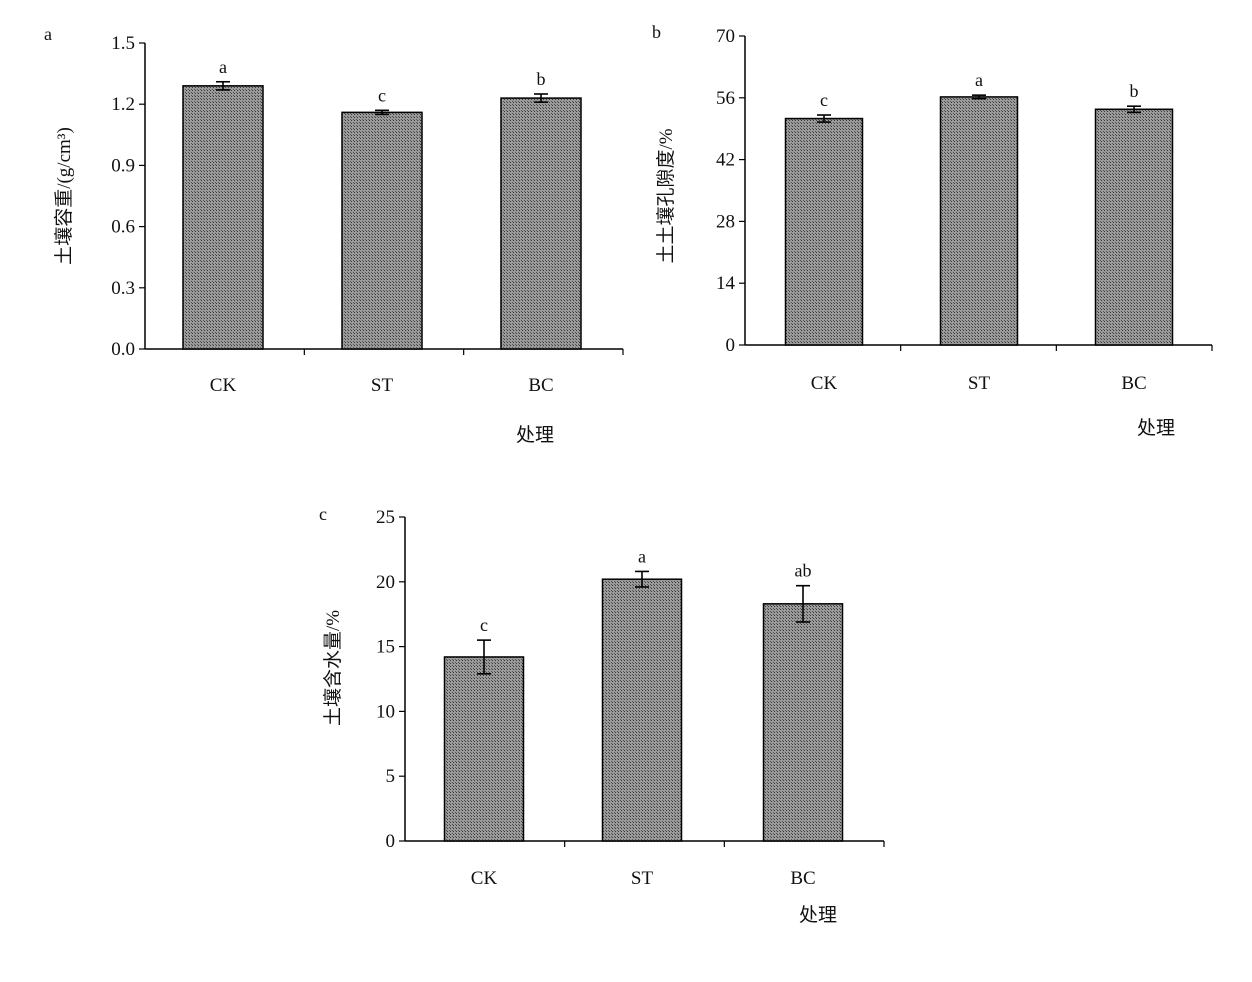  Describe the element at coordinates (656, 32) in the screenshot. I see `panel-letter: b` at that location.